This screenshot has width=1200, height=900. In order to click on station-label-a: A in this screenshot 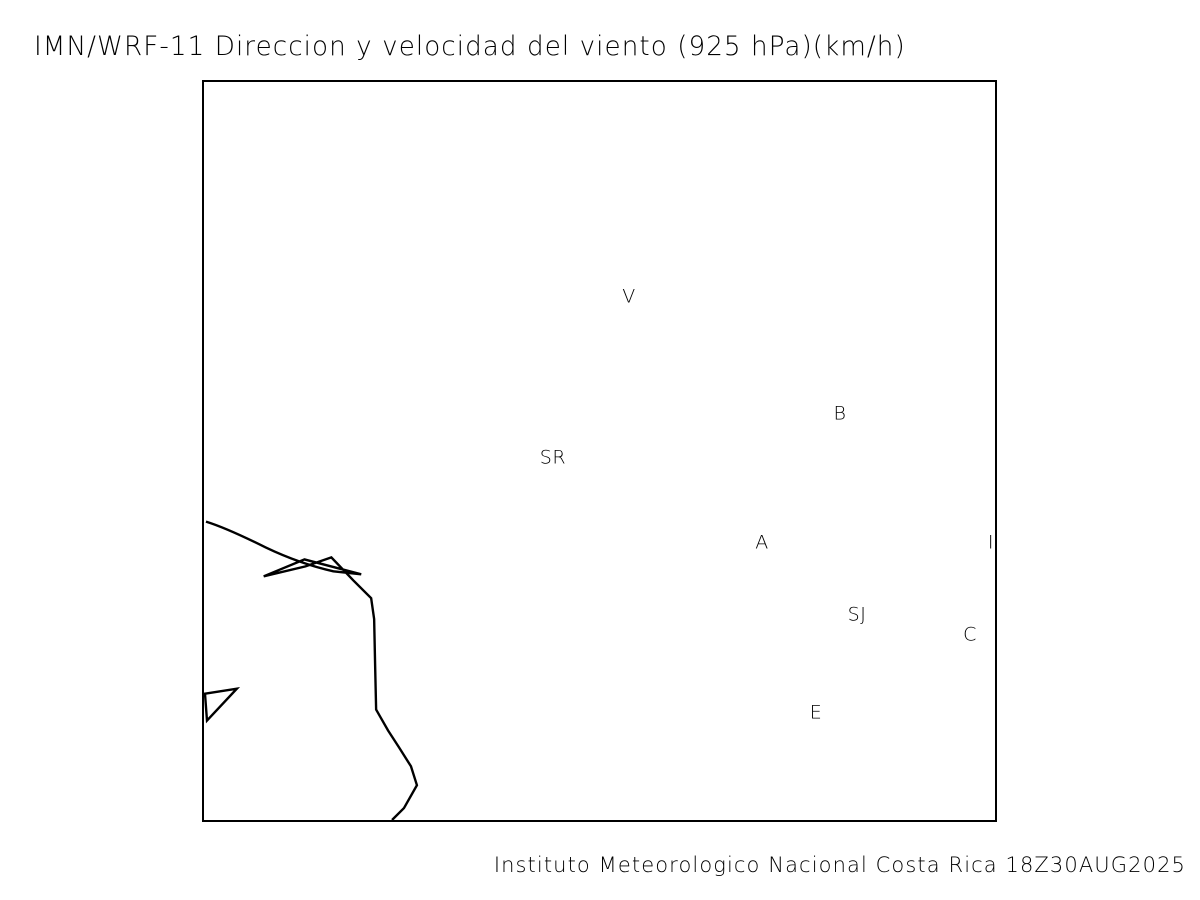, I will do `click(762, 542)`.